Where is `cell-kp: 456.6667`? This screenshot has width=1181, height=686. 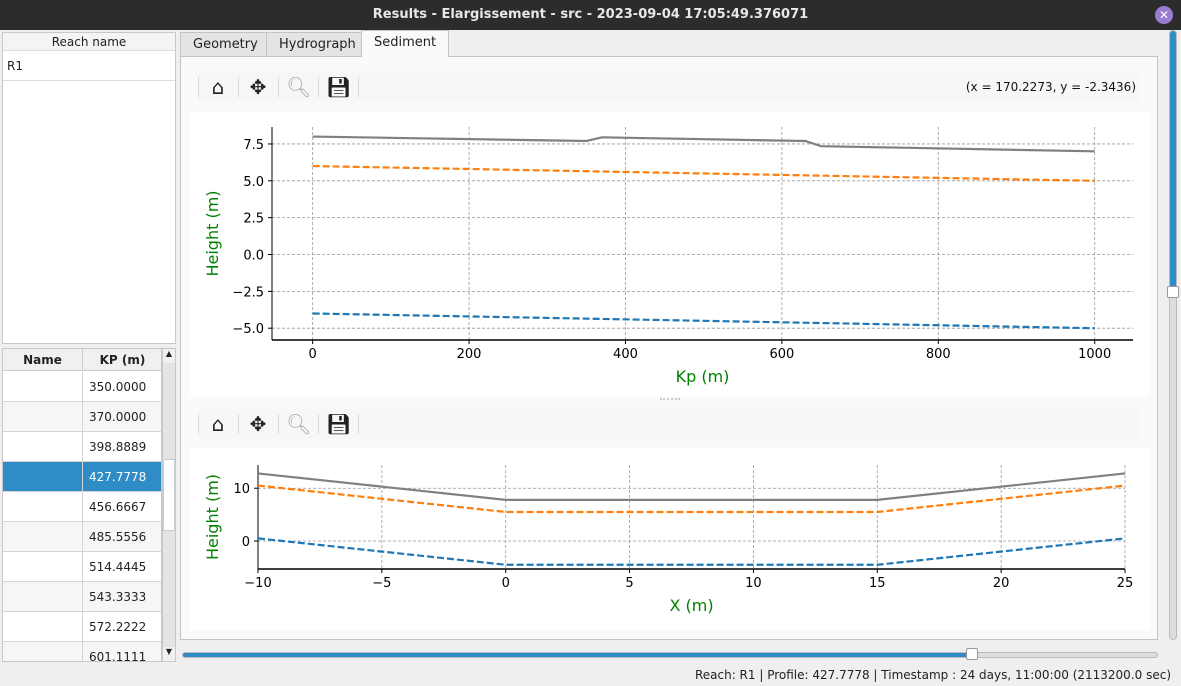 cell-kp: 456.6667 is located at coordinates (118, 507).